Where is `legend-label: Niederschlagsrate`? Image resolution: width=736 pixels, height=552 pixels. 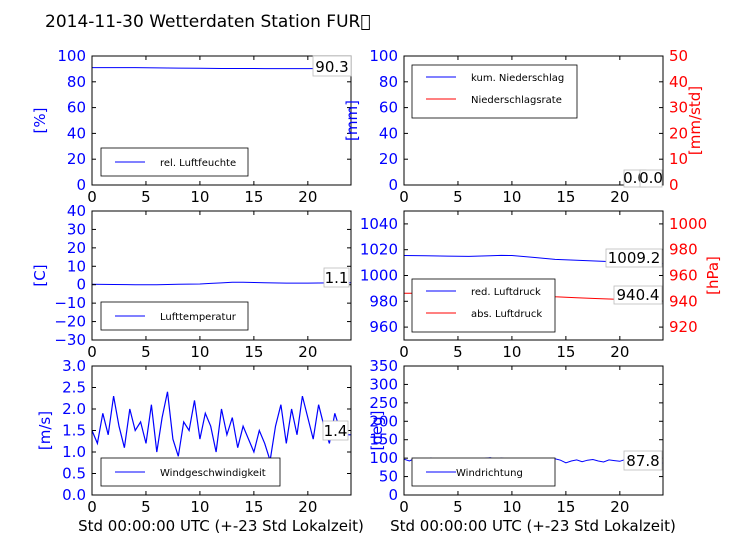 legend-label: Niederschlagsrate is located at coordinates (516, 100).